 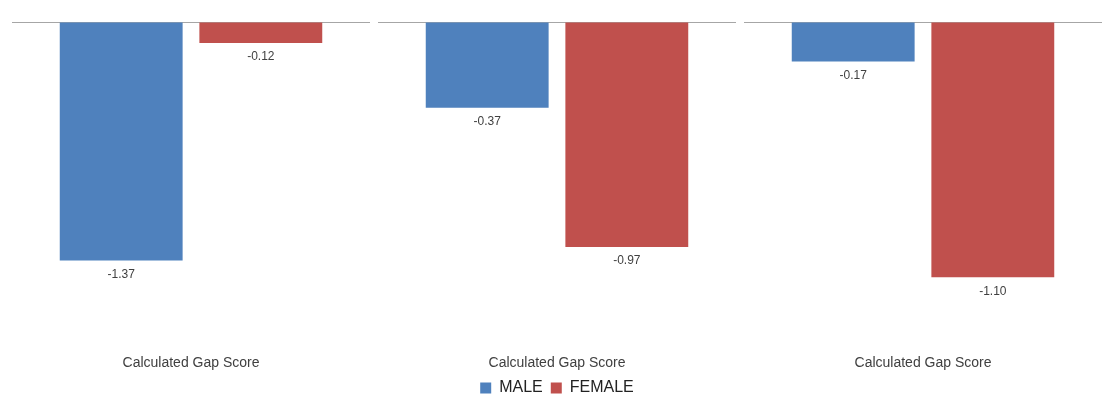 What do you see at coordinates (993, 290) in the screenshot?
I see `data-label: -1.10` at bounding box center [993, 290].